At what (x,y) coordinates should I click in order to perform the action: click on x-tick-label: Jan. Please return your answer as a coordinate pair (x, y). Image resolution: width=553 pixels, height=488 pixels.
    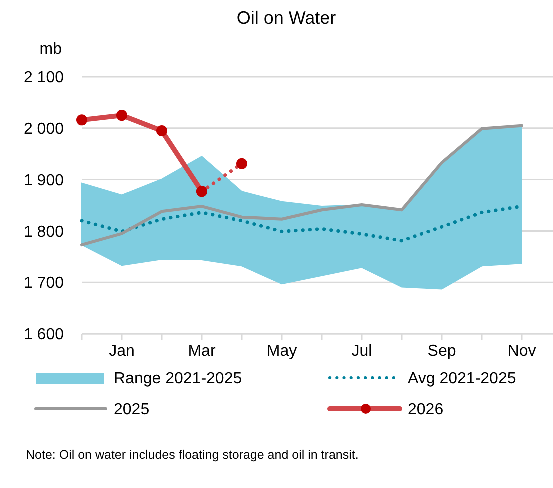
    Looking at the image, I should click on (122, 351).